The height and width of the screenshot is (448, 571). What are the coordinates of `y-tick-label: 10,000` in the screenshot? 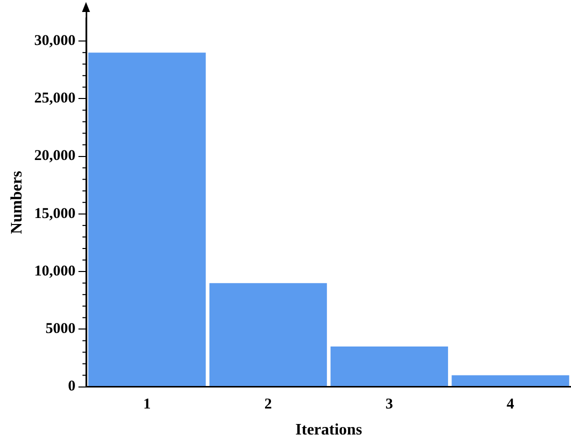 It's located at (55, 271).